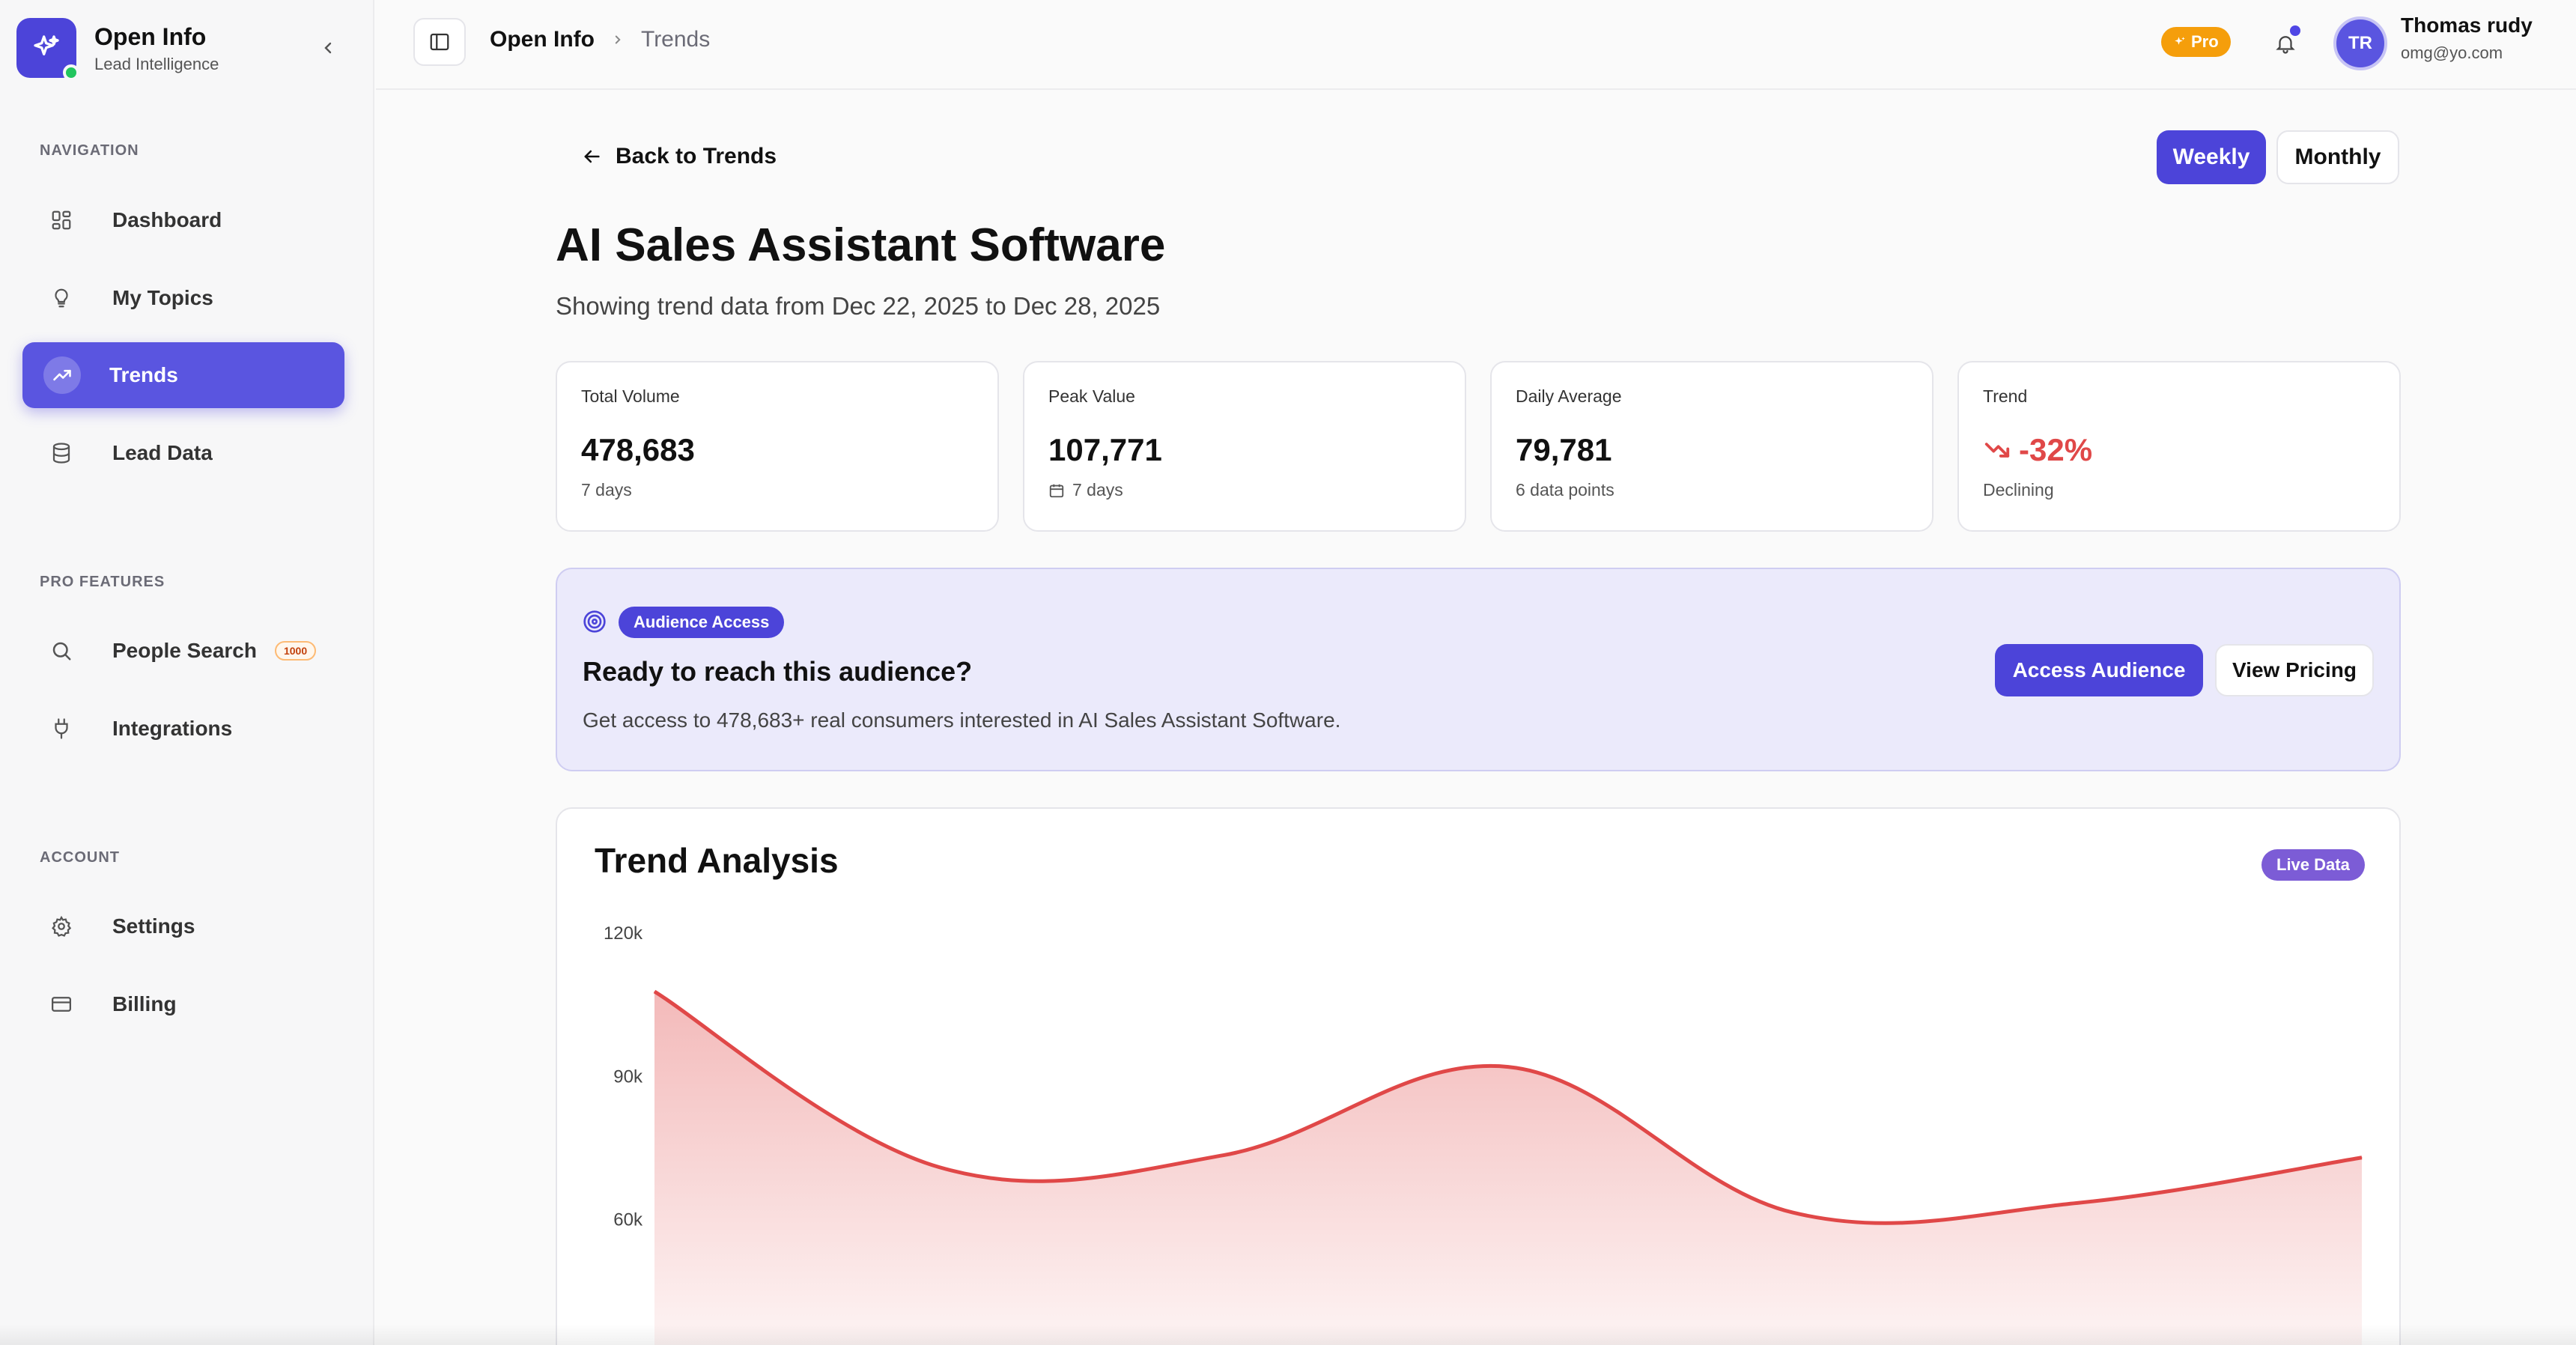 This screenshot has width=2576, height=1345. I want to click on brand-title: Open Info, so click(150, 36).